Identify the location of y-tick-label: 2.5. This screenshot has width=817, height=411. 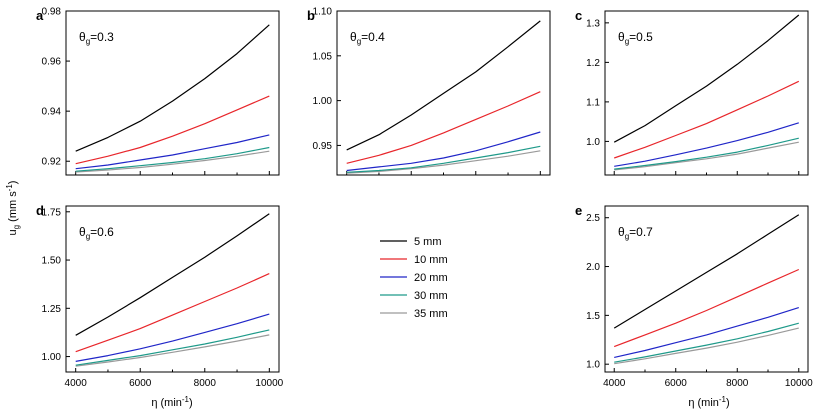
(593, 218).